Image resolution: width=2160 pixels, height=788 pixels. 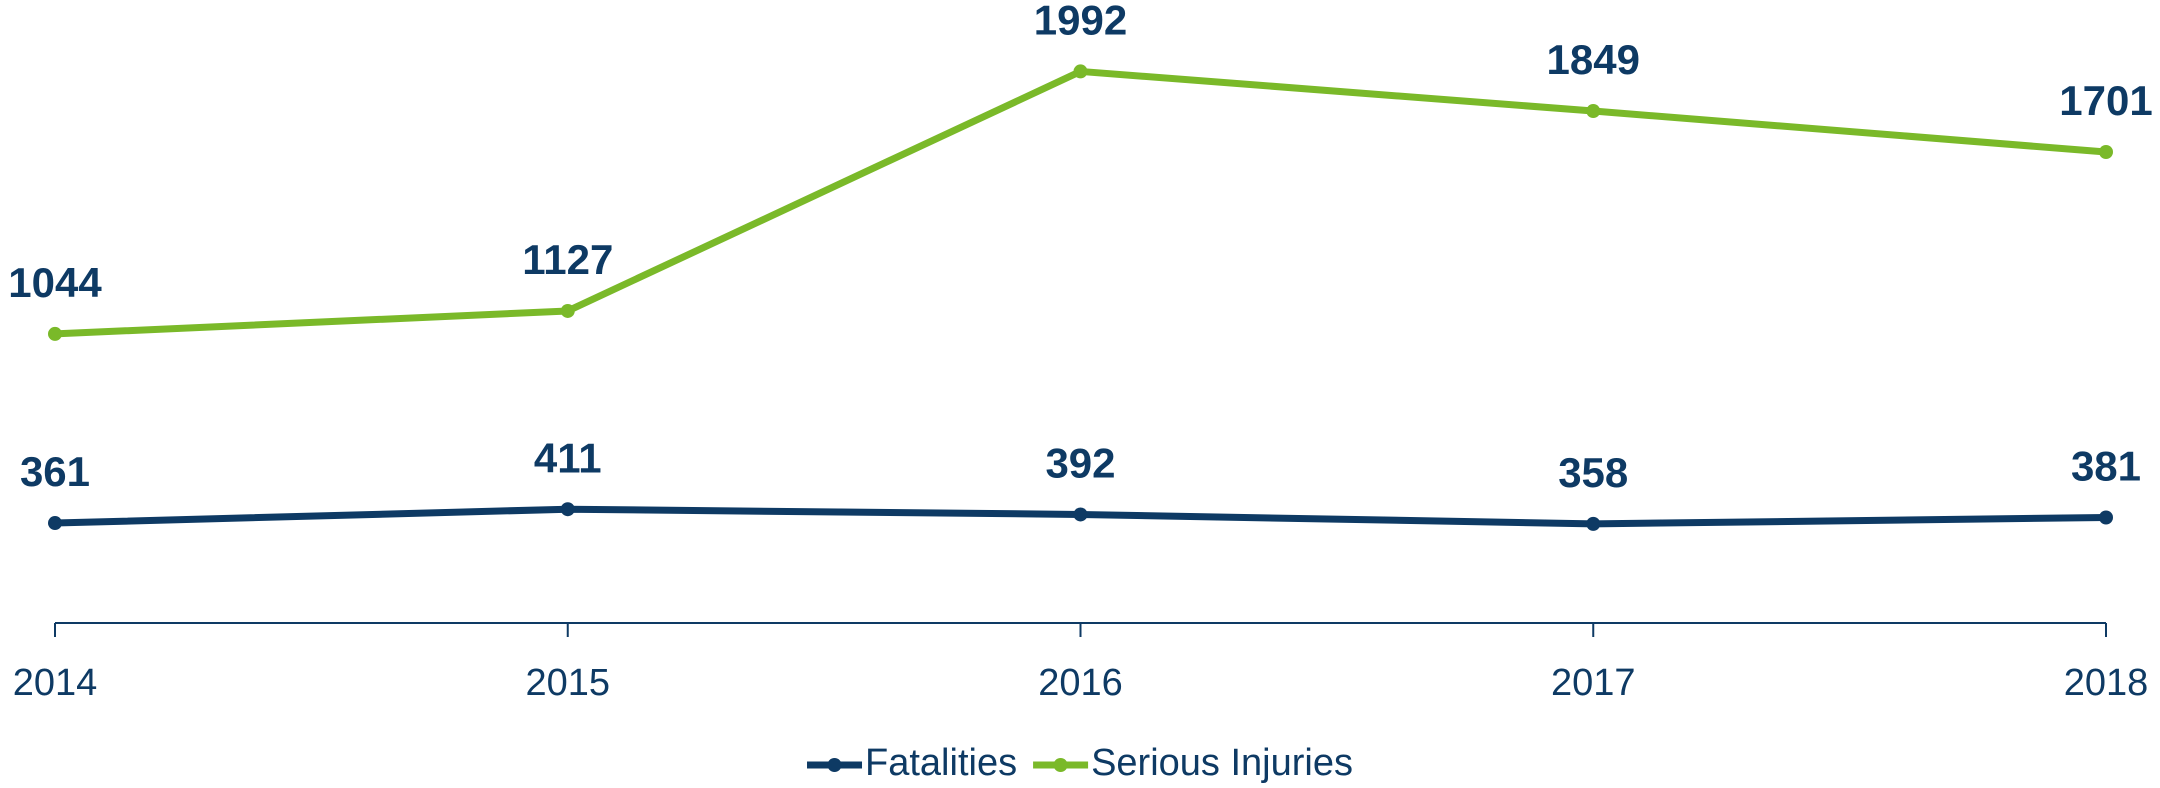 I want to click on x-tick-label: 2017, so click(x=1593, y=683).